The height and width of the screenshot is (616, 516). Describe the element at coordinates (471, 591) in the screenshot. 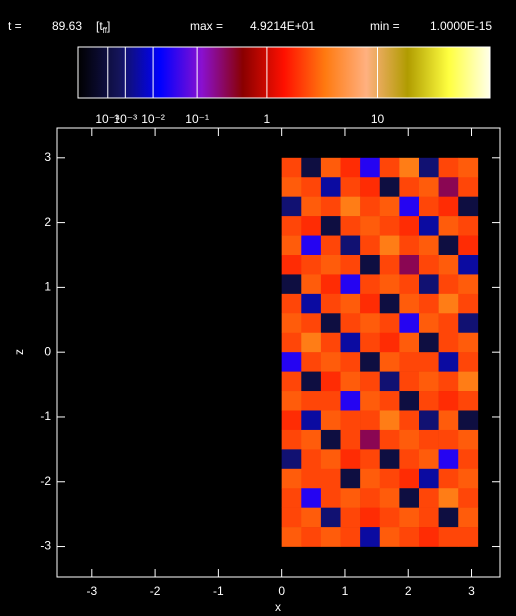

I see `x-tick-label: 3` at that location.